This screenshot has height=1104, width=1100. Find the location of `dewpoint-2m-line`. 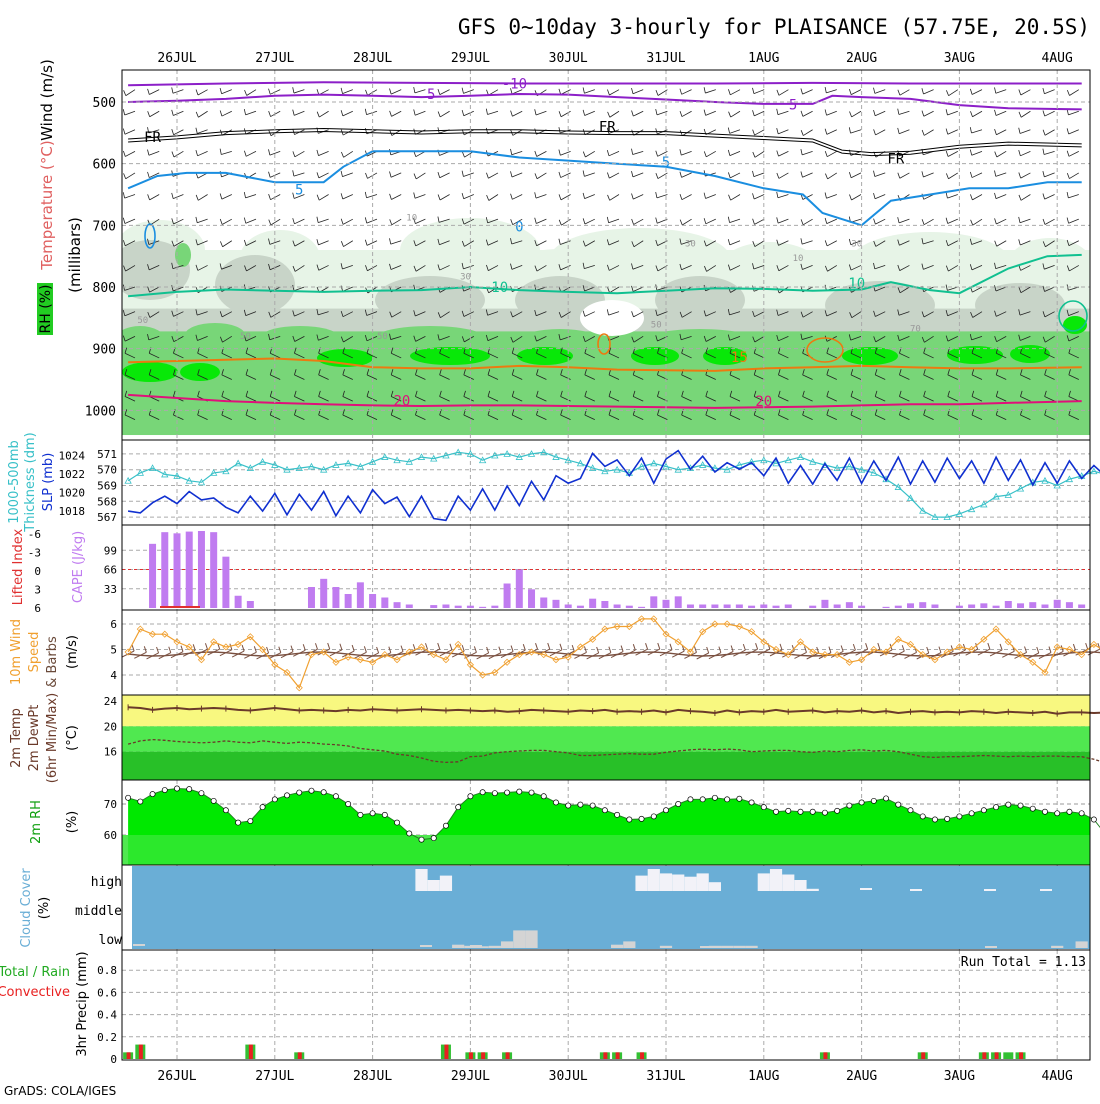

dewpoint-2m-line is located at coordinates (613, 751).